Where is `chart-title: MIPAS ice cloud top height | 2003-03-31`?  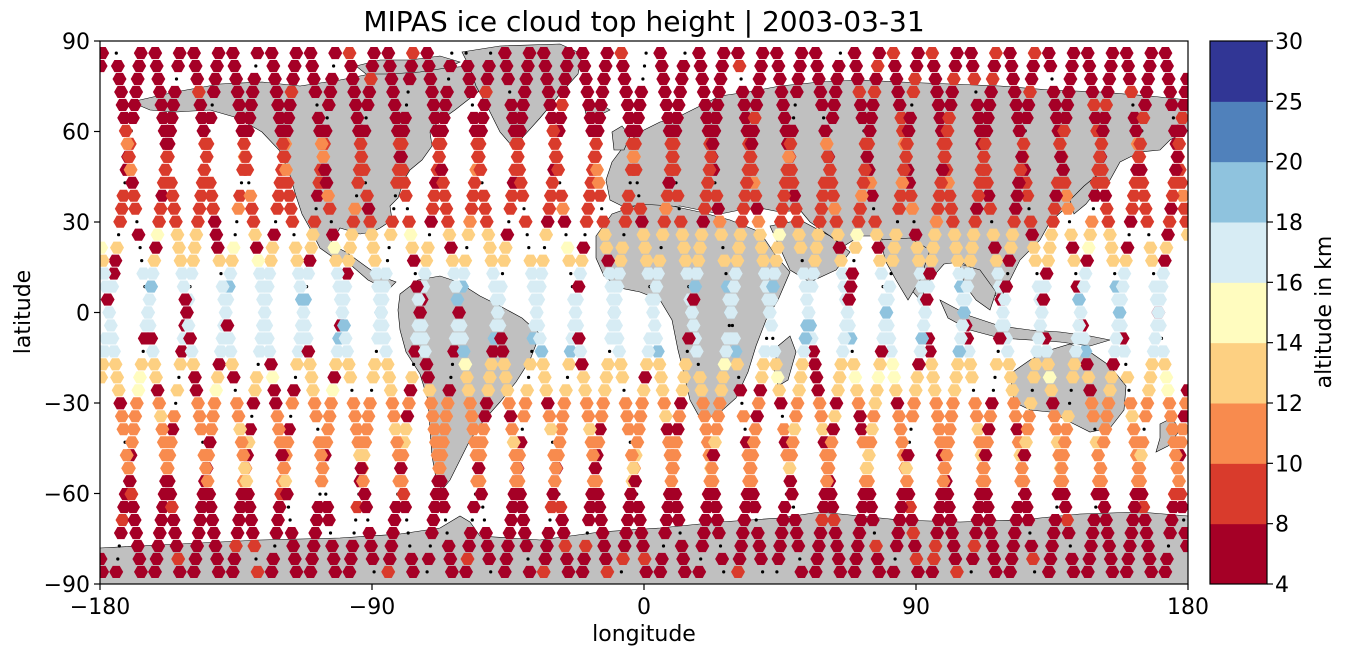
chart-title: MIPAS ice cloud top height | 2003-03-31 is located at coordinates (643, 21).